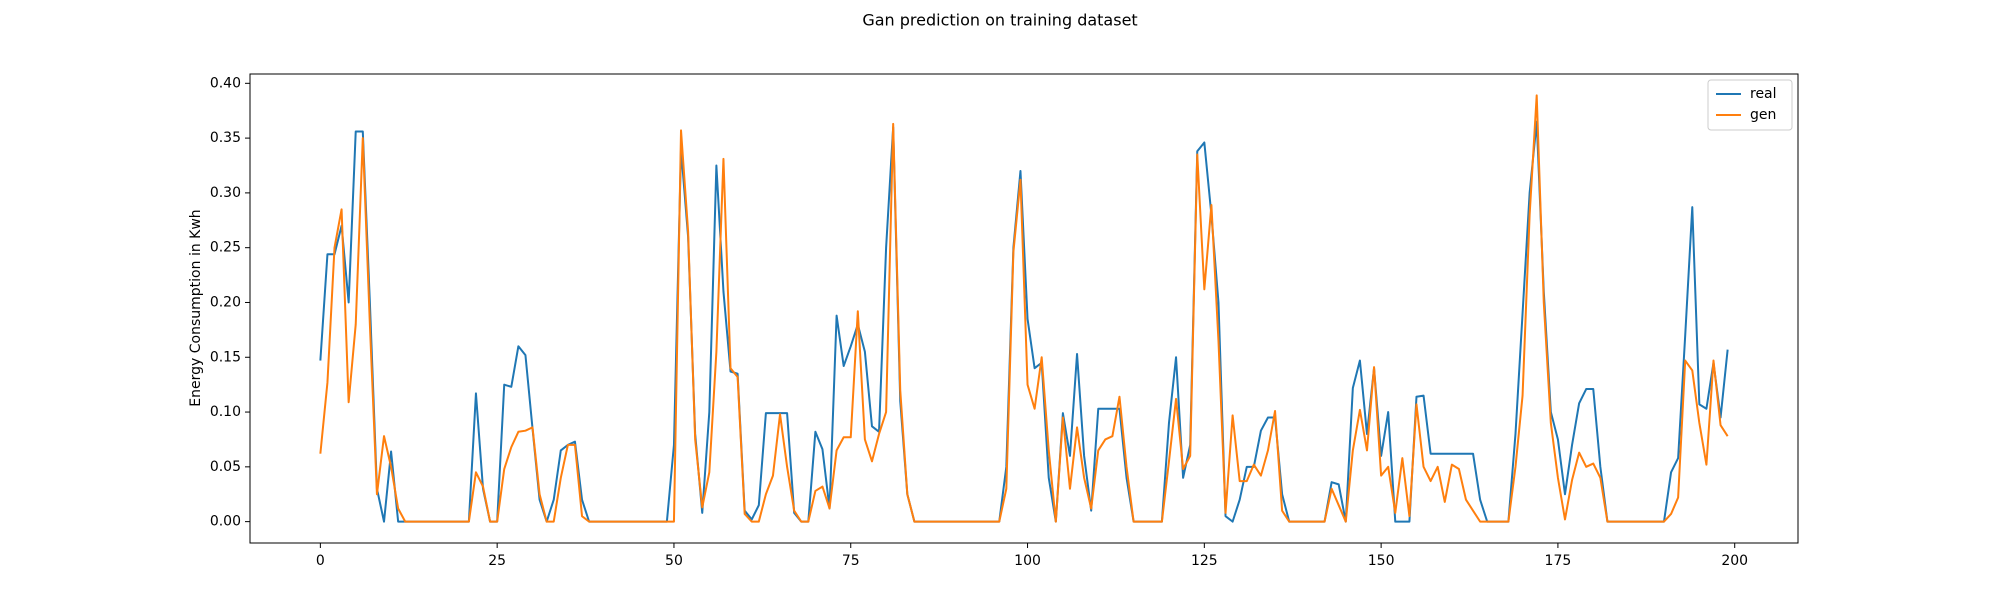 The width and height of the screenshot is (2000, 600). I want to click on y-tick-label: 0.05, so click(225, 467).